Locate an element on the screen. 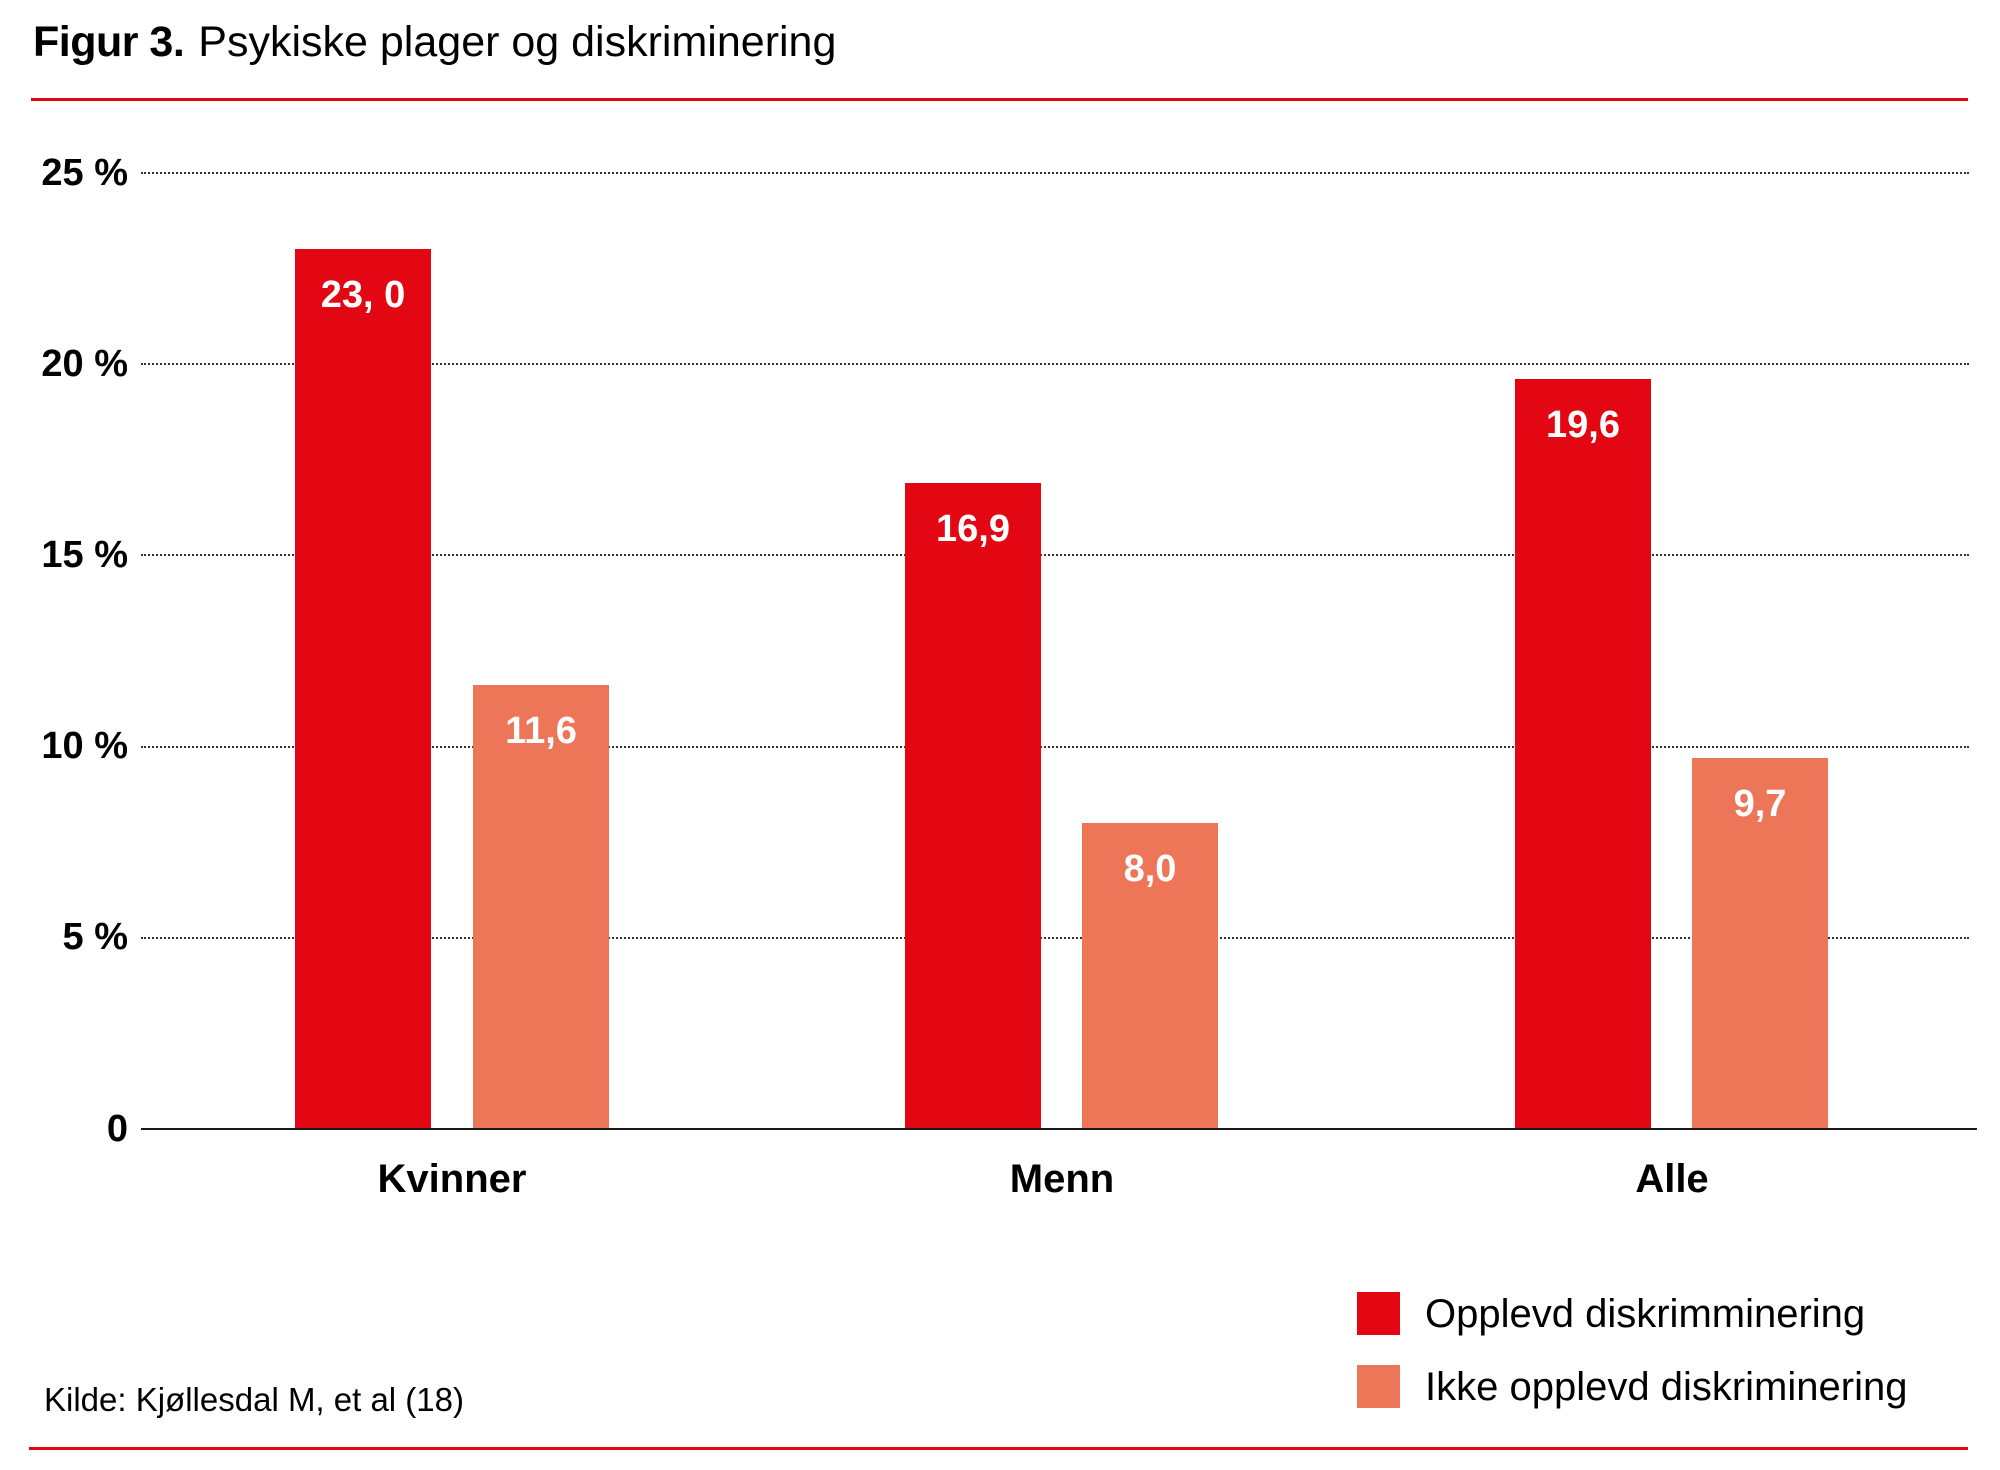 The height and width of the screenshot is (1470, 2000). legend-swatch-salmon is located at coordinates (1378, 1386).